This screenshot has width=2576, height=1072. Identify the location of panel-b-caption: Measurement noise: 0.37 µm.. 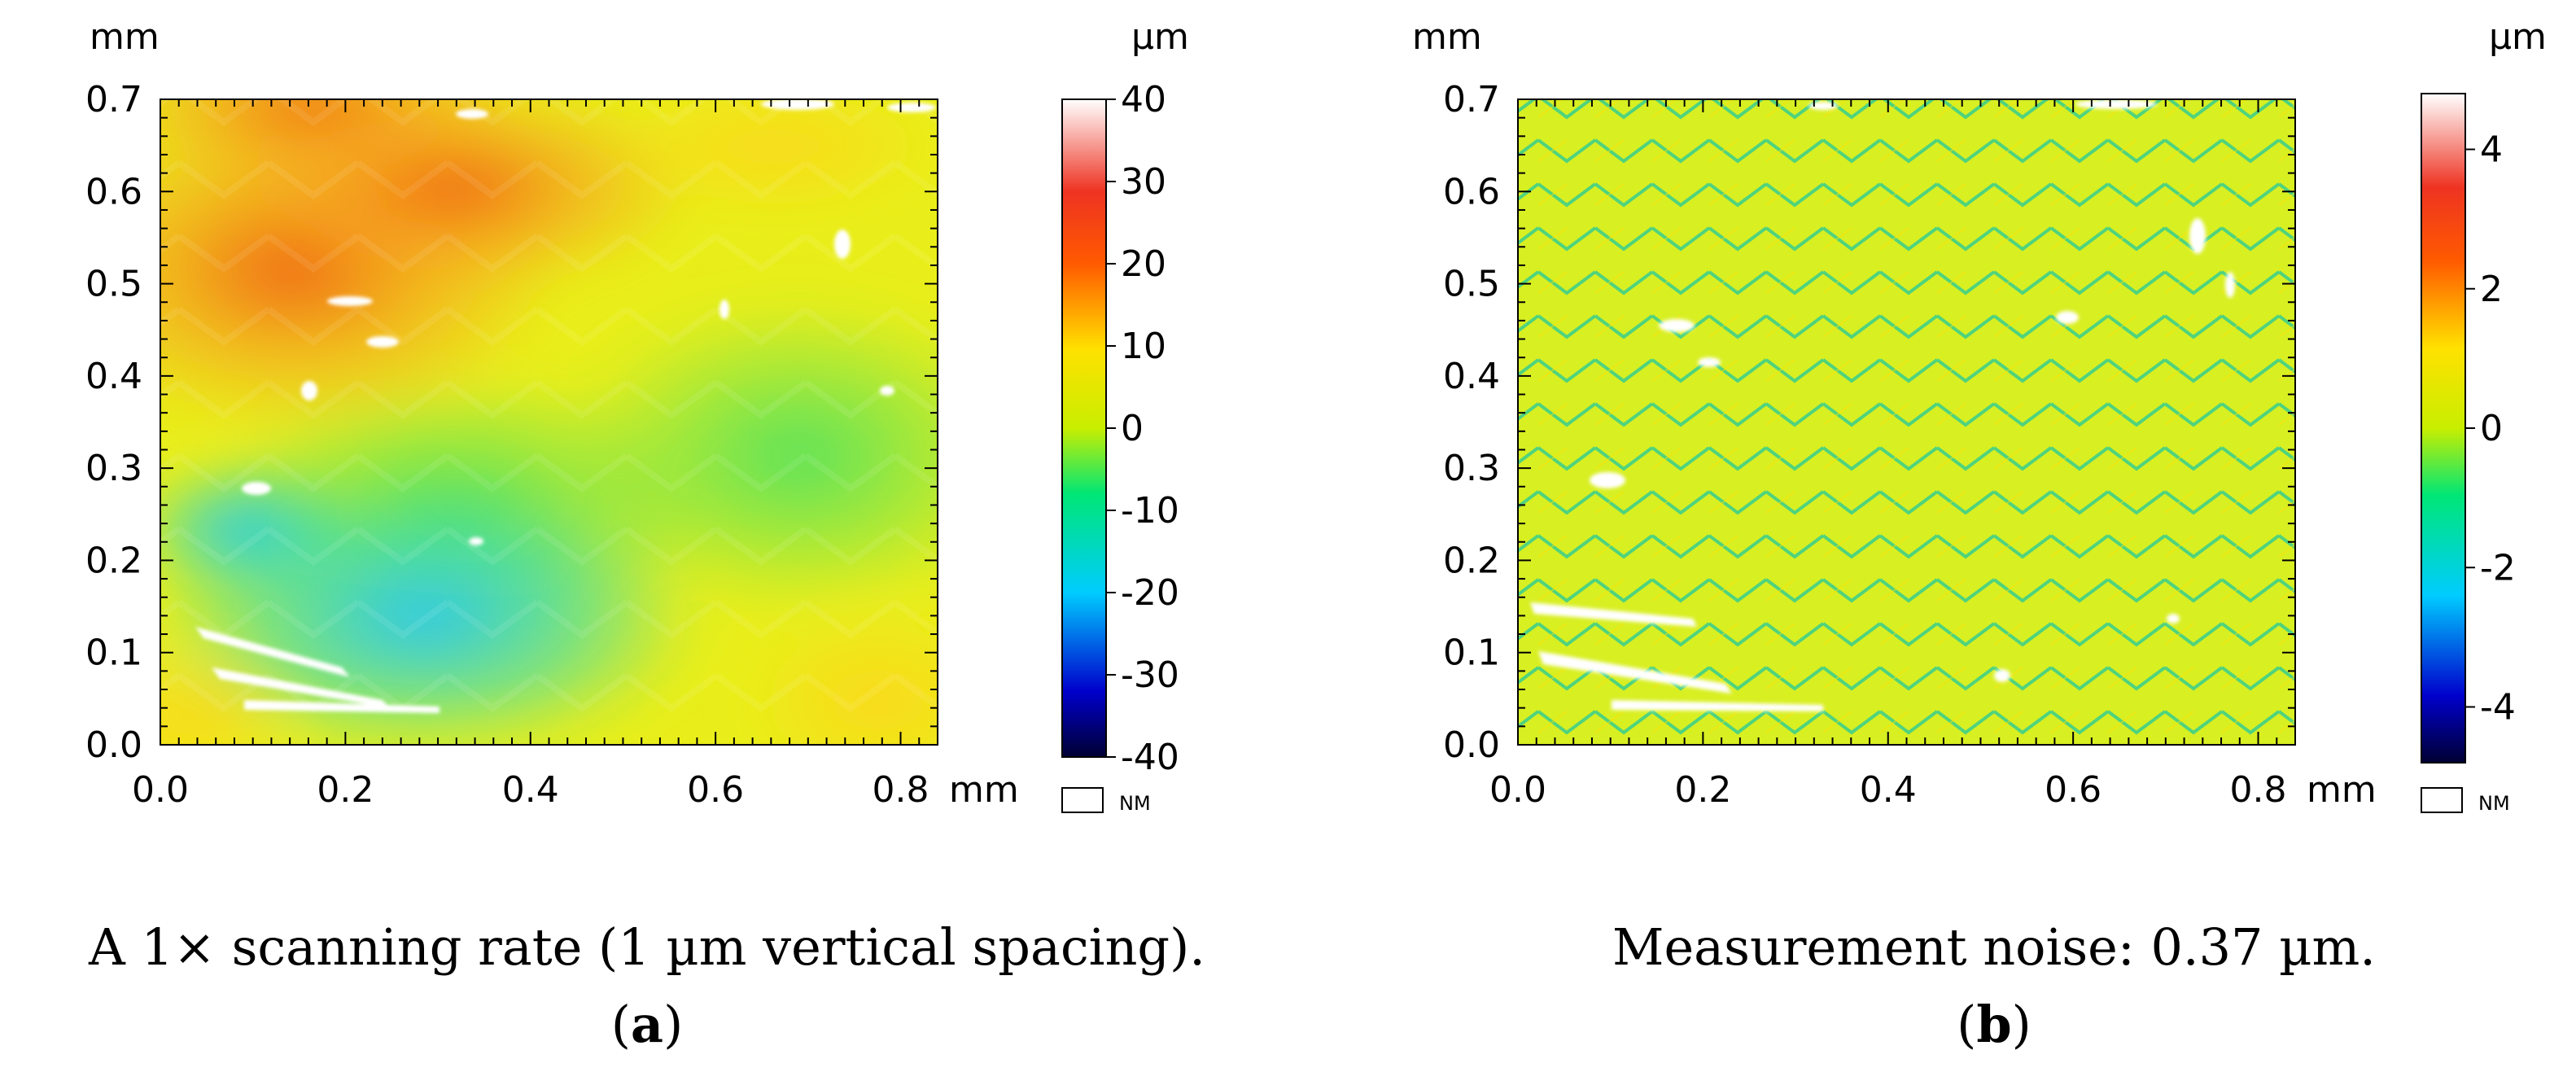
(1994, 947).